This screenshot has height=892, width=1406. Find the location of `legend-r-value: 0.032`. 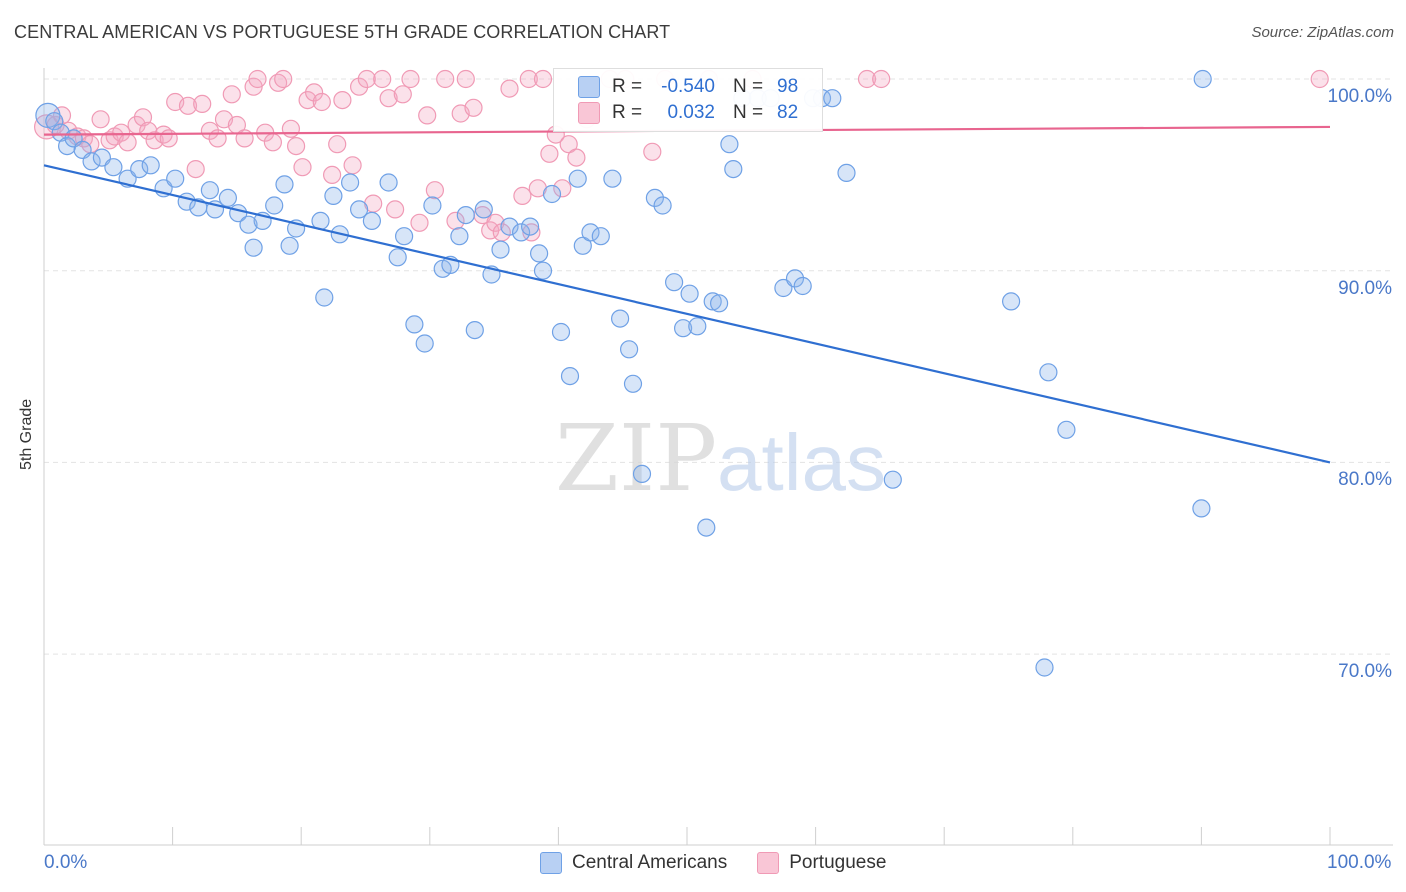

legend-r-value: 0.032 is located at coordinates (691, 112).